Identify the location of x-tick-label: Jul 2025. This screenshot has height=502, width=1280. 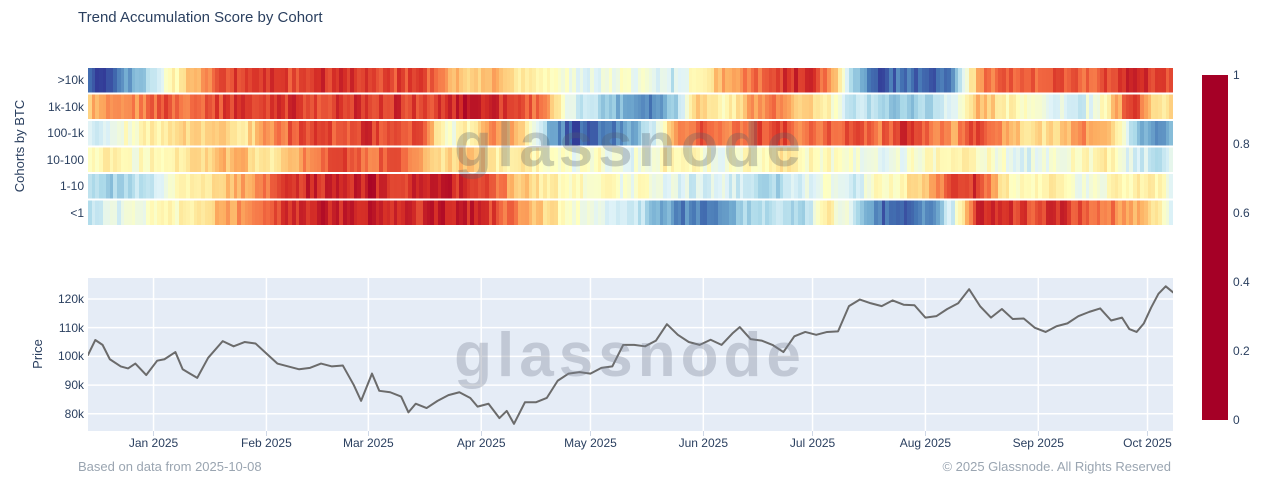
(812, 443).